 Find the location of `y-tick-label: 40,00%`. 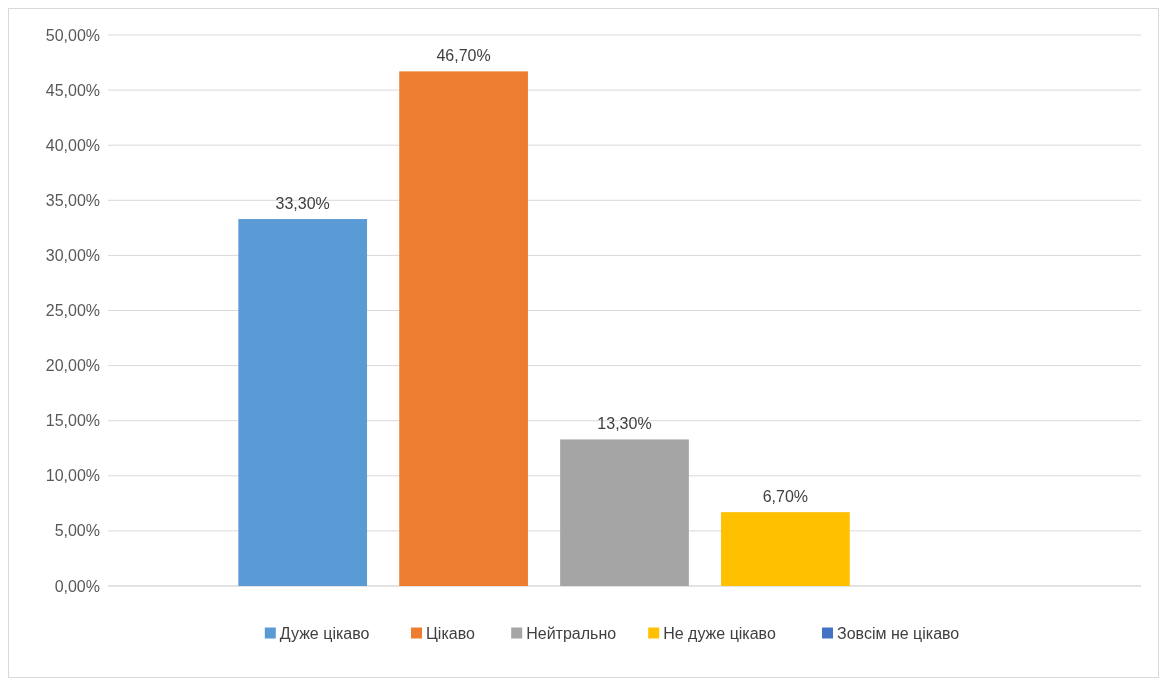

y-tick-label: 40,00% is located at coordinates (72, 145).